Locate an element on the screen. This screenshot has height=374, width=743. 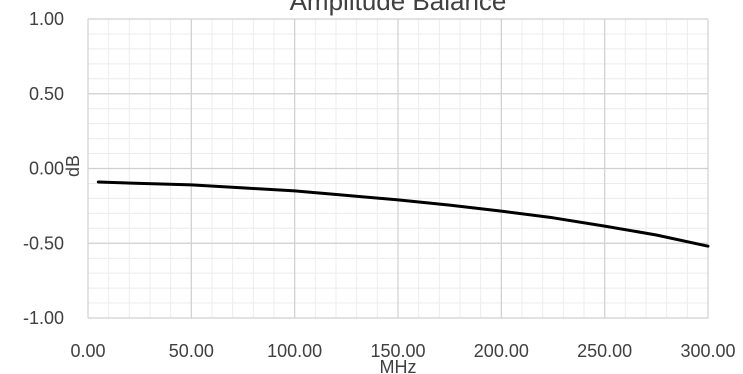
y-tick-label: 0.00 is located at coordinates (46, 169).